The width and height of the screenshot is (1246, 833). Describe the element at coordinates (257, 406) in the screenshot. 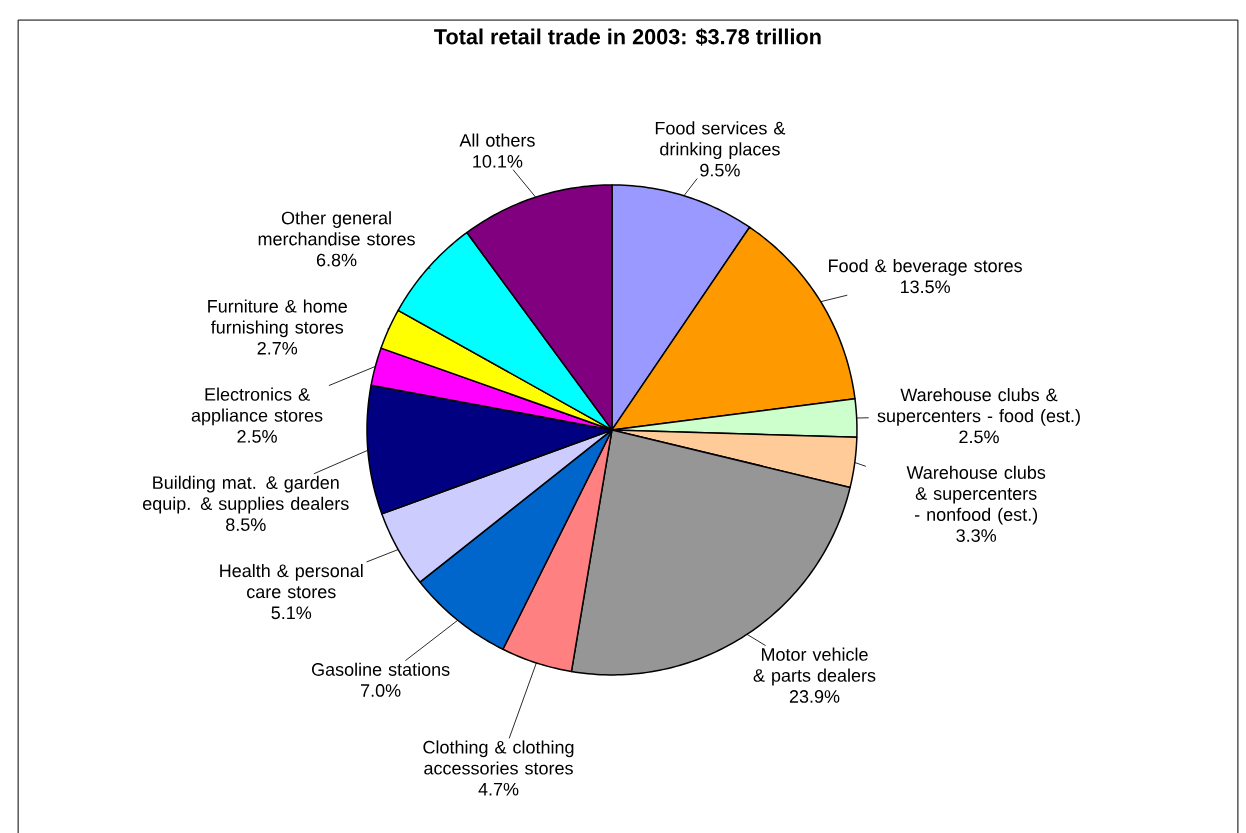

I see `slice-label: Electronics & appliance stores` at that location.